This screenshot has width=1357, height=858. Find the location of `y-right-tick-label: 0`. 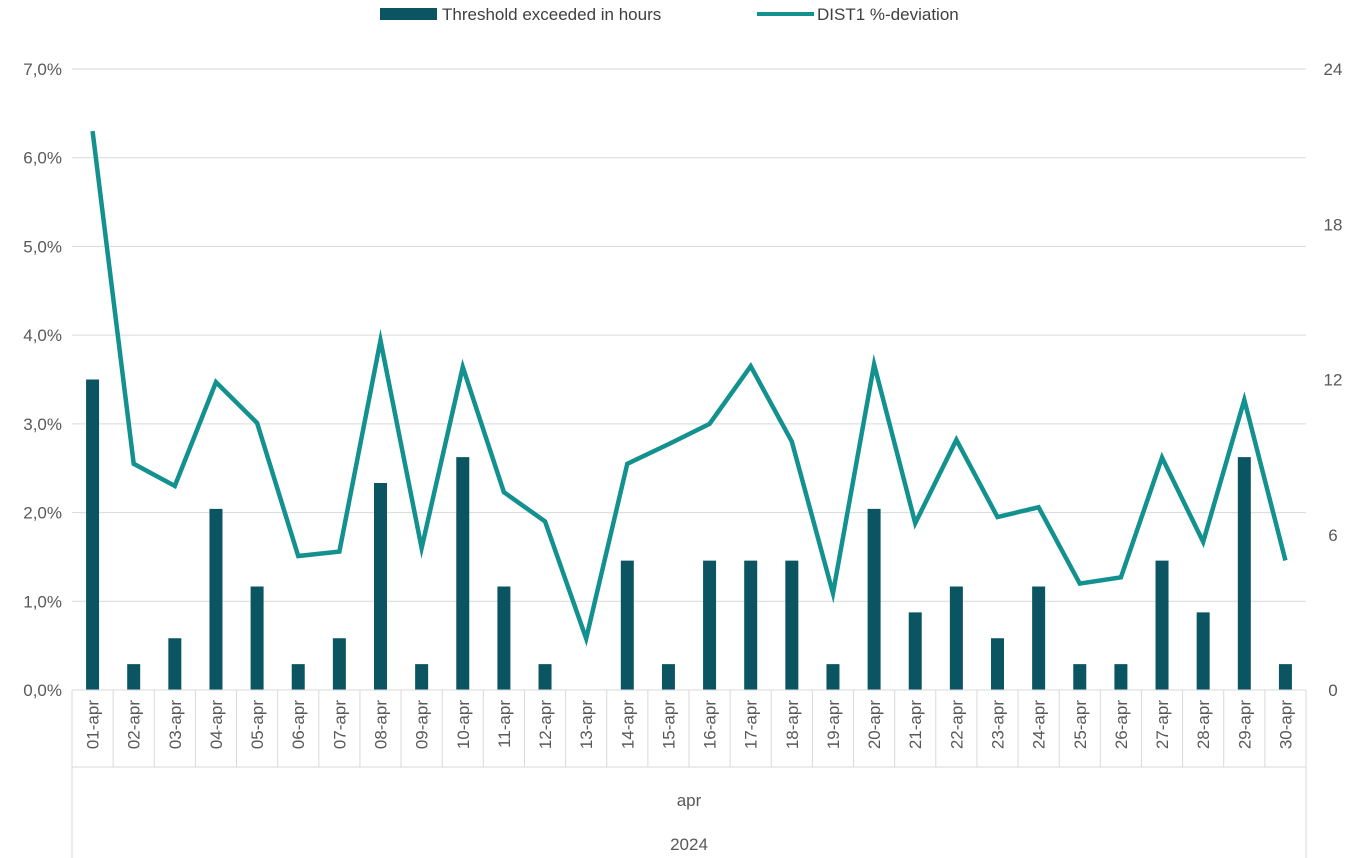

y-right-tick-label: 0 is located at coordinates (1332, 690).